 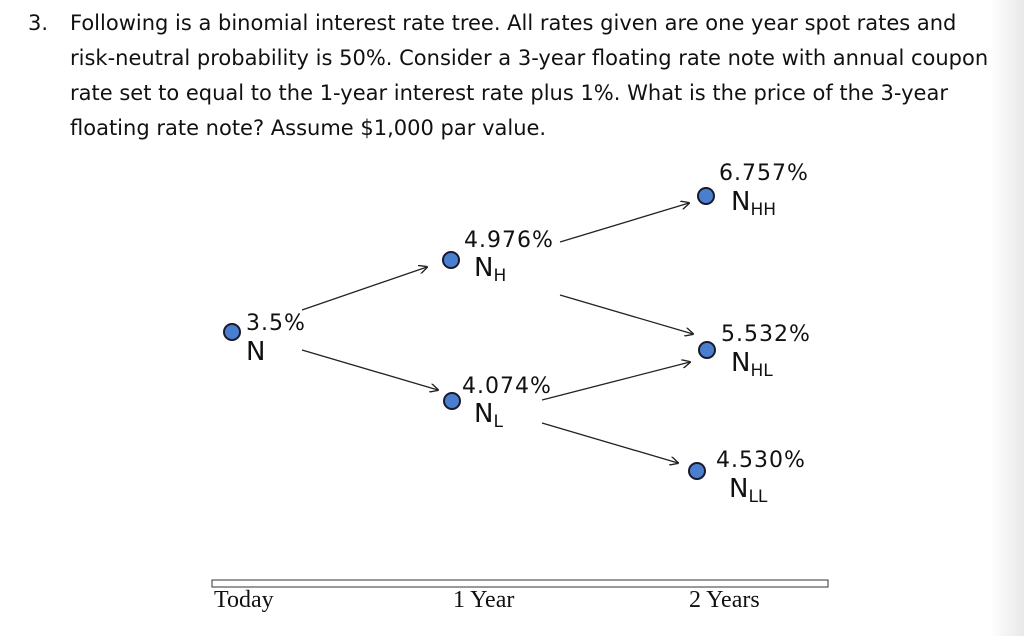 I want to click on edge-root-to-h, so click(x=364, y=289).